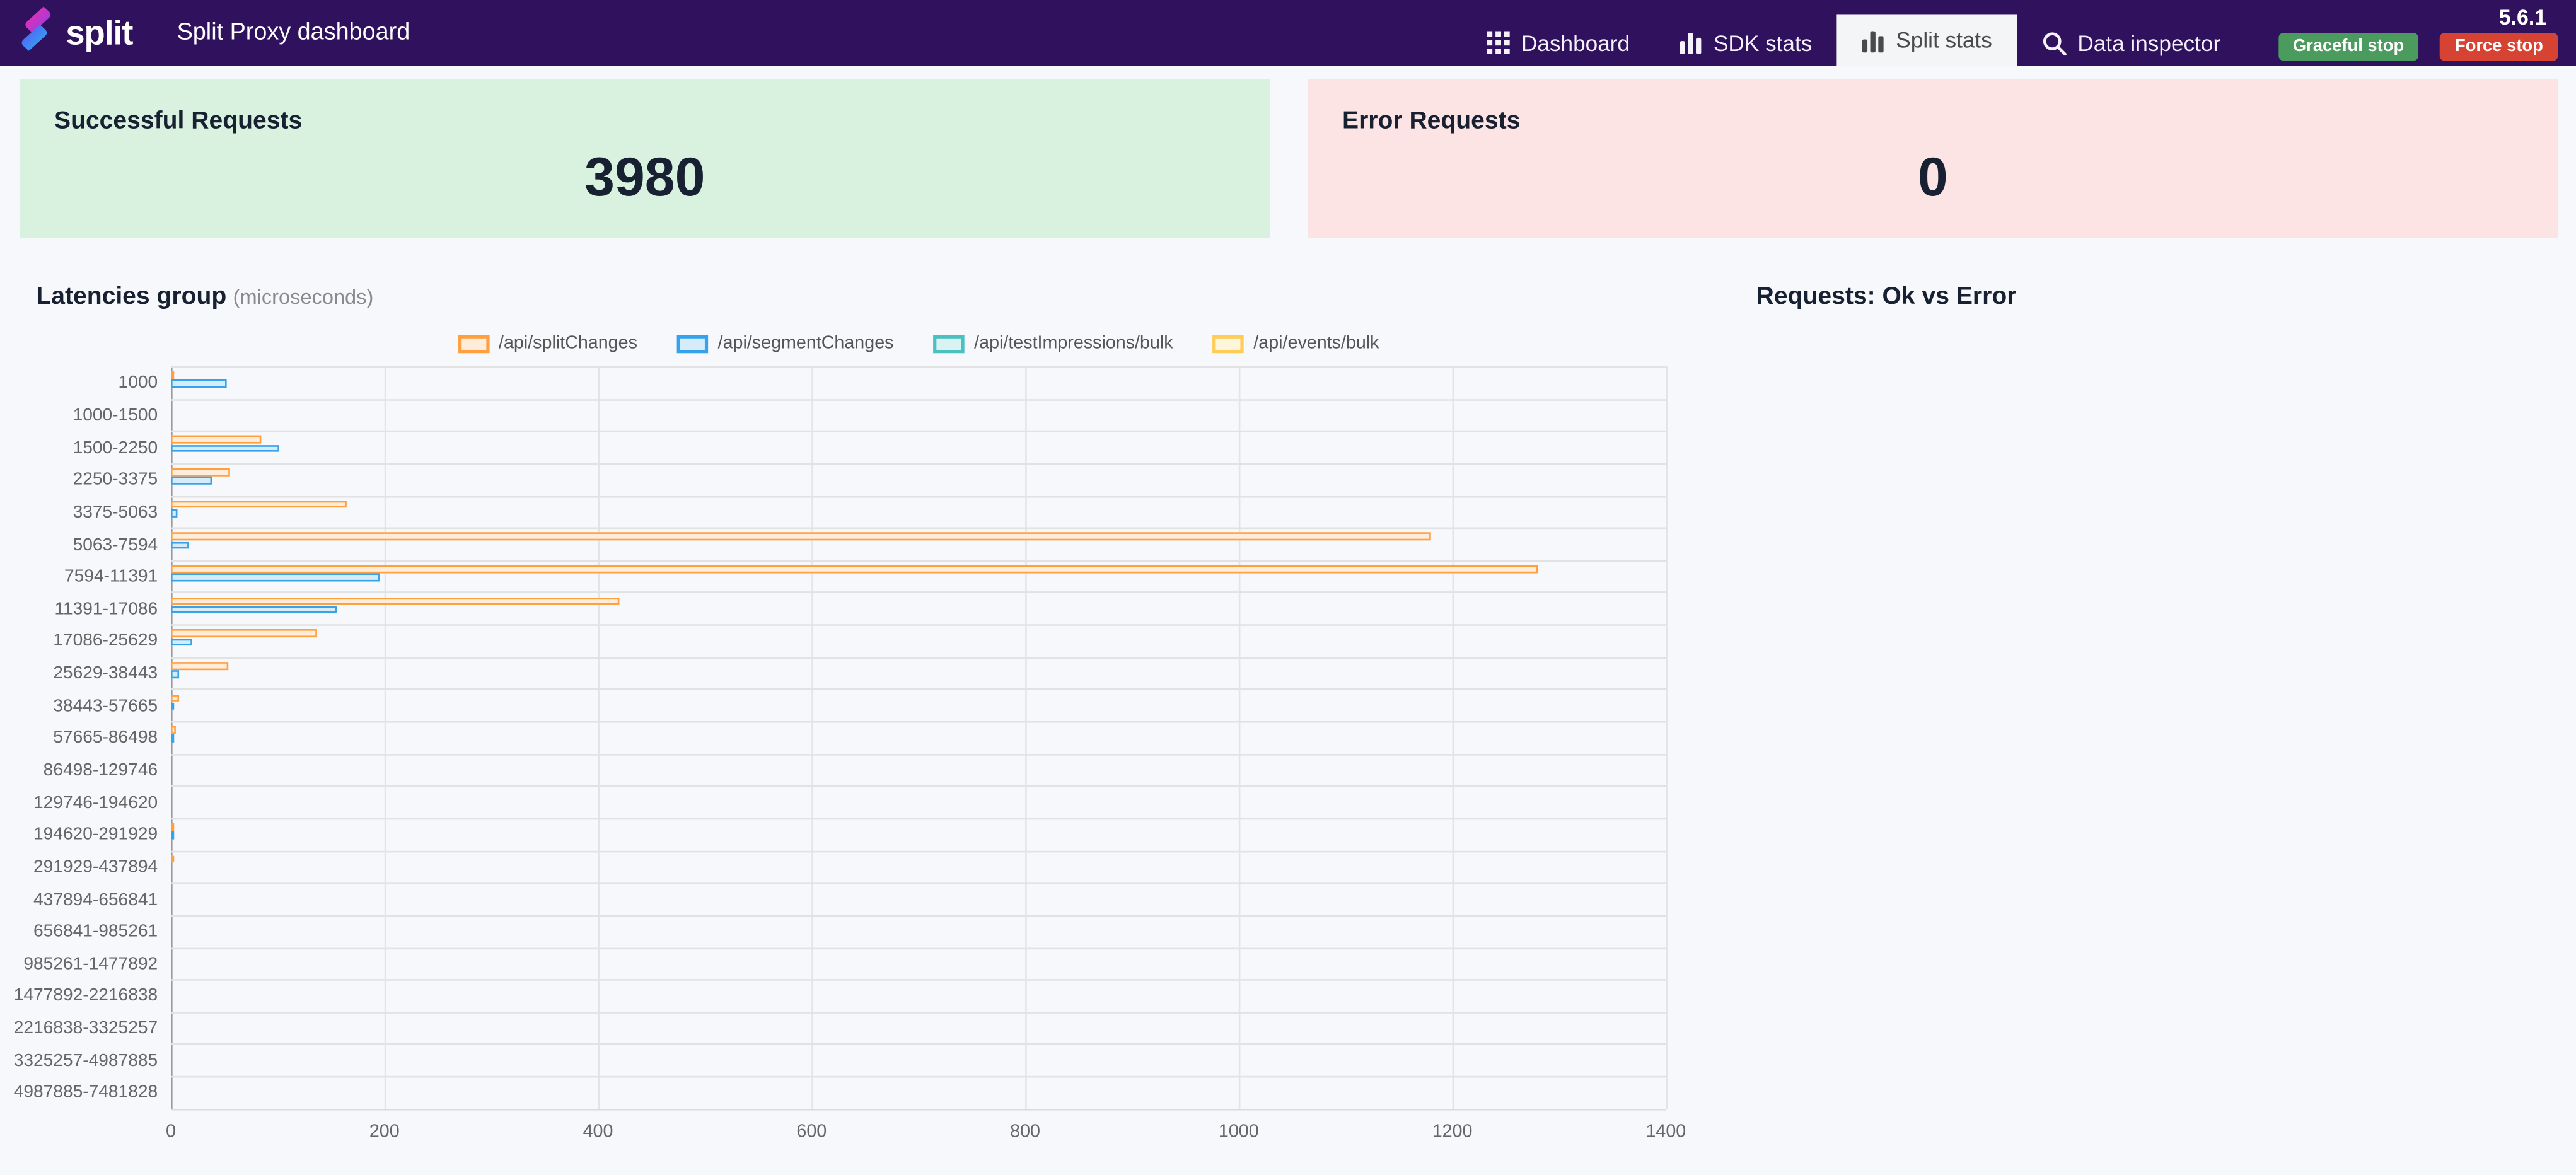 This screenshot has height=1175, width=2576. What do you see at coordinates (568, 343) in the screenshot?
I see `legend-label: /api/splitChanges` at bounding box center [568, 343].